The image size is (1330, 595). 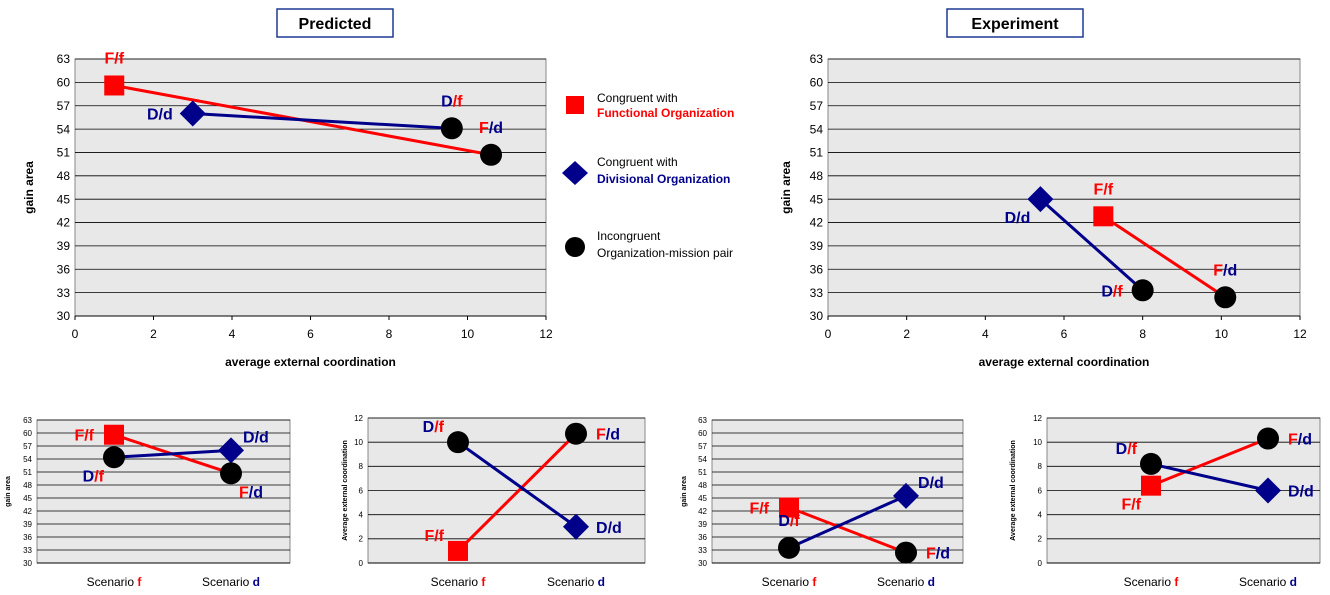 I want to click on y-tick-label: 54, so click(x=64, y=129).